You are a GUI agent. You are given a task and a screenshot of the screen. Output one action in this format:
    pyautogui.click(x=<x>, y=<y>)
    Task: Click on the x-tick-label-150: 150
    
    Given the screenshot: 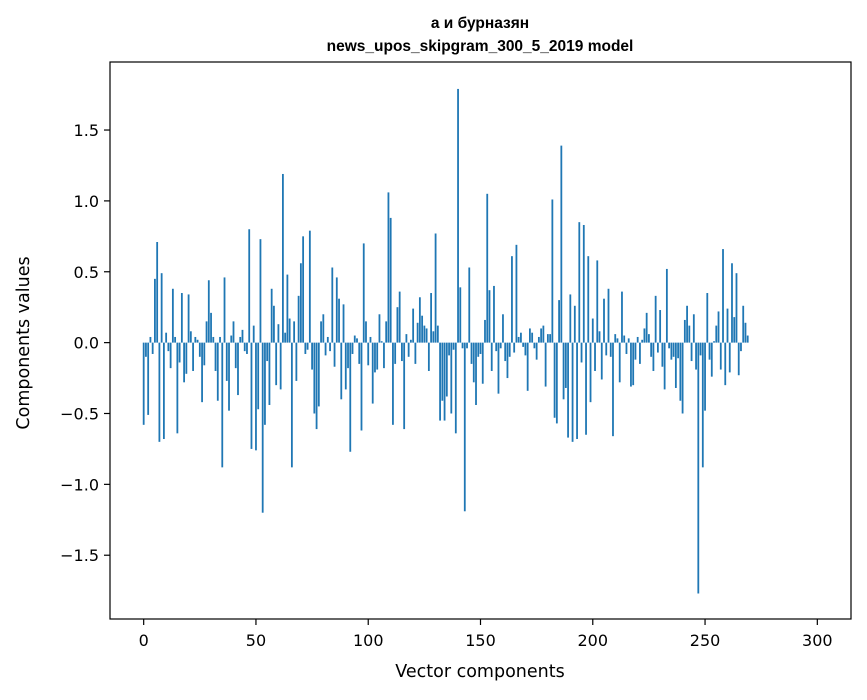 What is the action you would take?
    pyautogui.click(x=480, y=640)
    